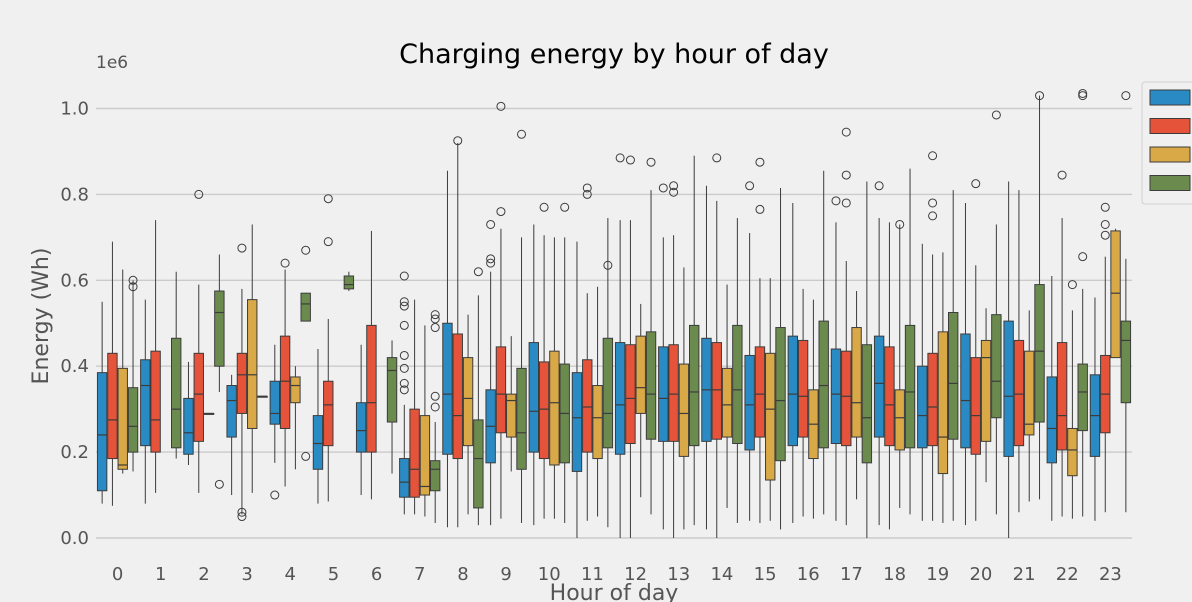 This screenshot has width=1192, height=602. Describe the element at coordinates (74, 366) in the screenshot. I see `y-tick-label: 0.4` at that location.